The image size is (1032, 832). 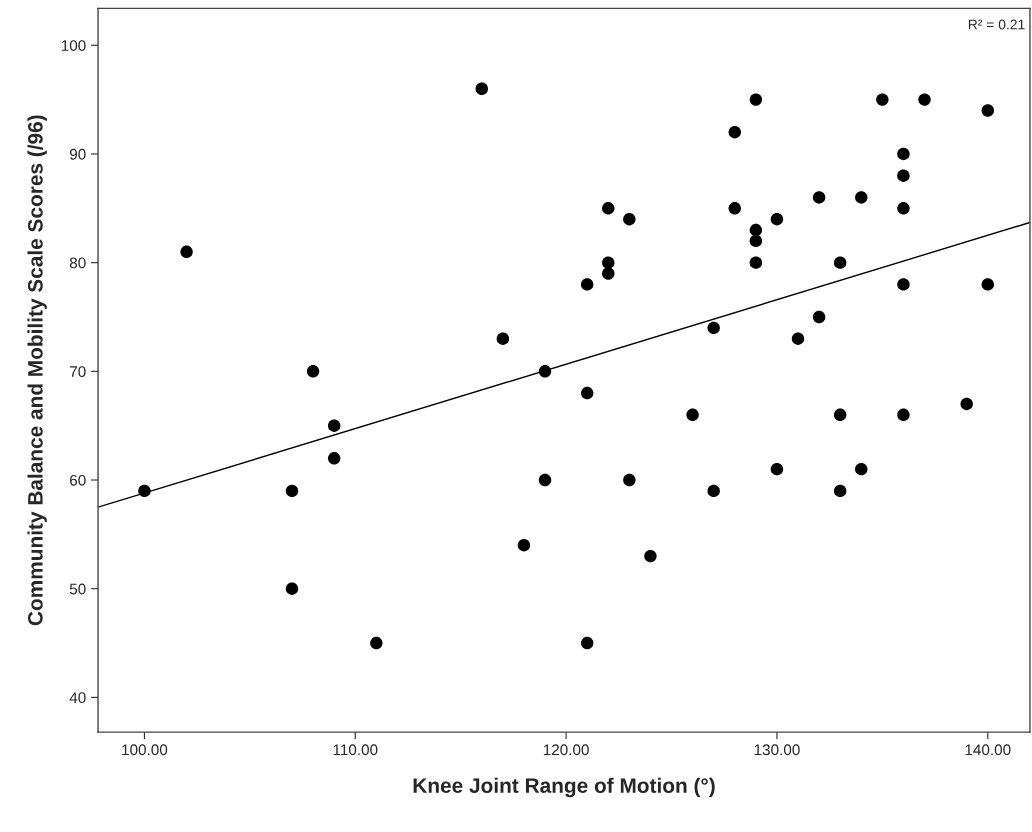 I want to click on y-tick-label: 80, so click(x=77, y=263).